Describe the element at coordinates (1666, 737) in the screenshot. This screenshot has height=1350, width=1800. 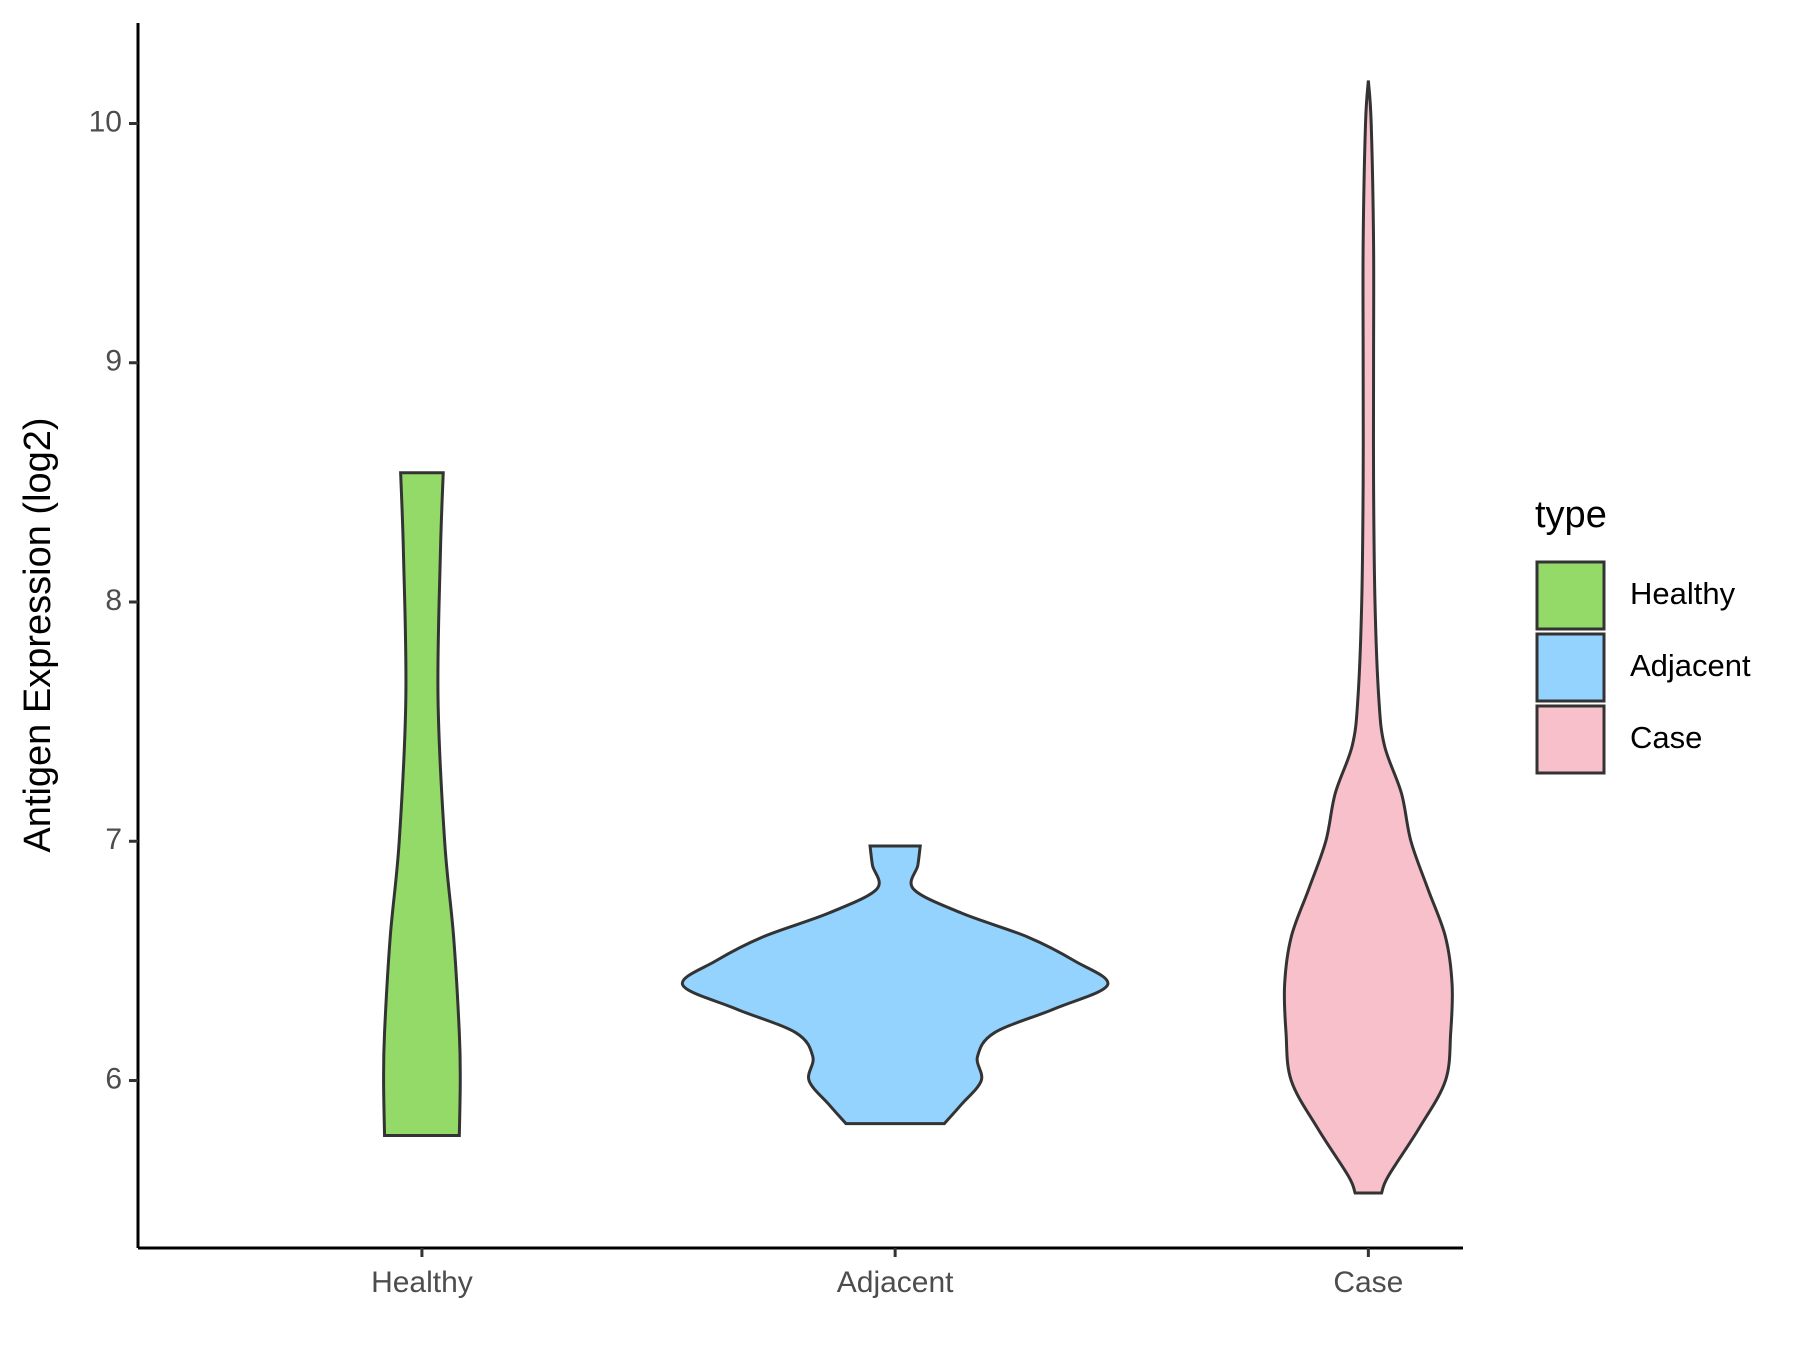
I see `legend-label: Case` at that location.